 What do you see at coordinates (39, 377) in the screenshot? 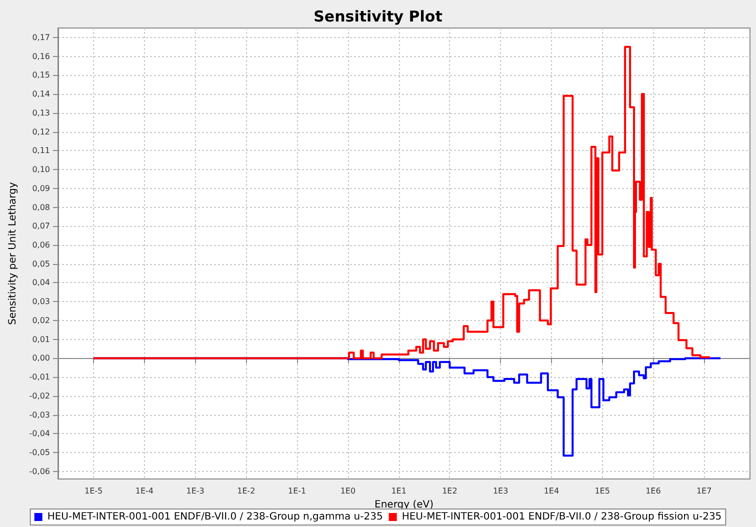
I see `y-tick-label: -0,01` at bounding box center [39, 377].